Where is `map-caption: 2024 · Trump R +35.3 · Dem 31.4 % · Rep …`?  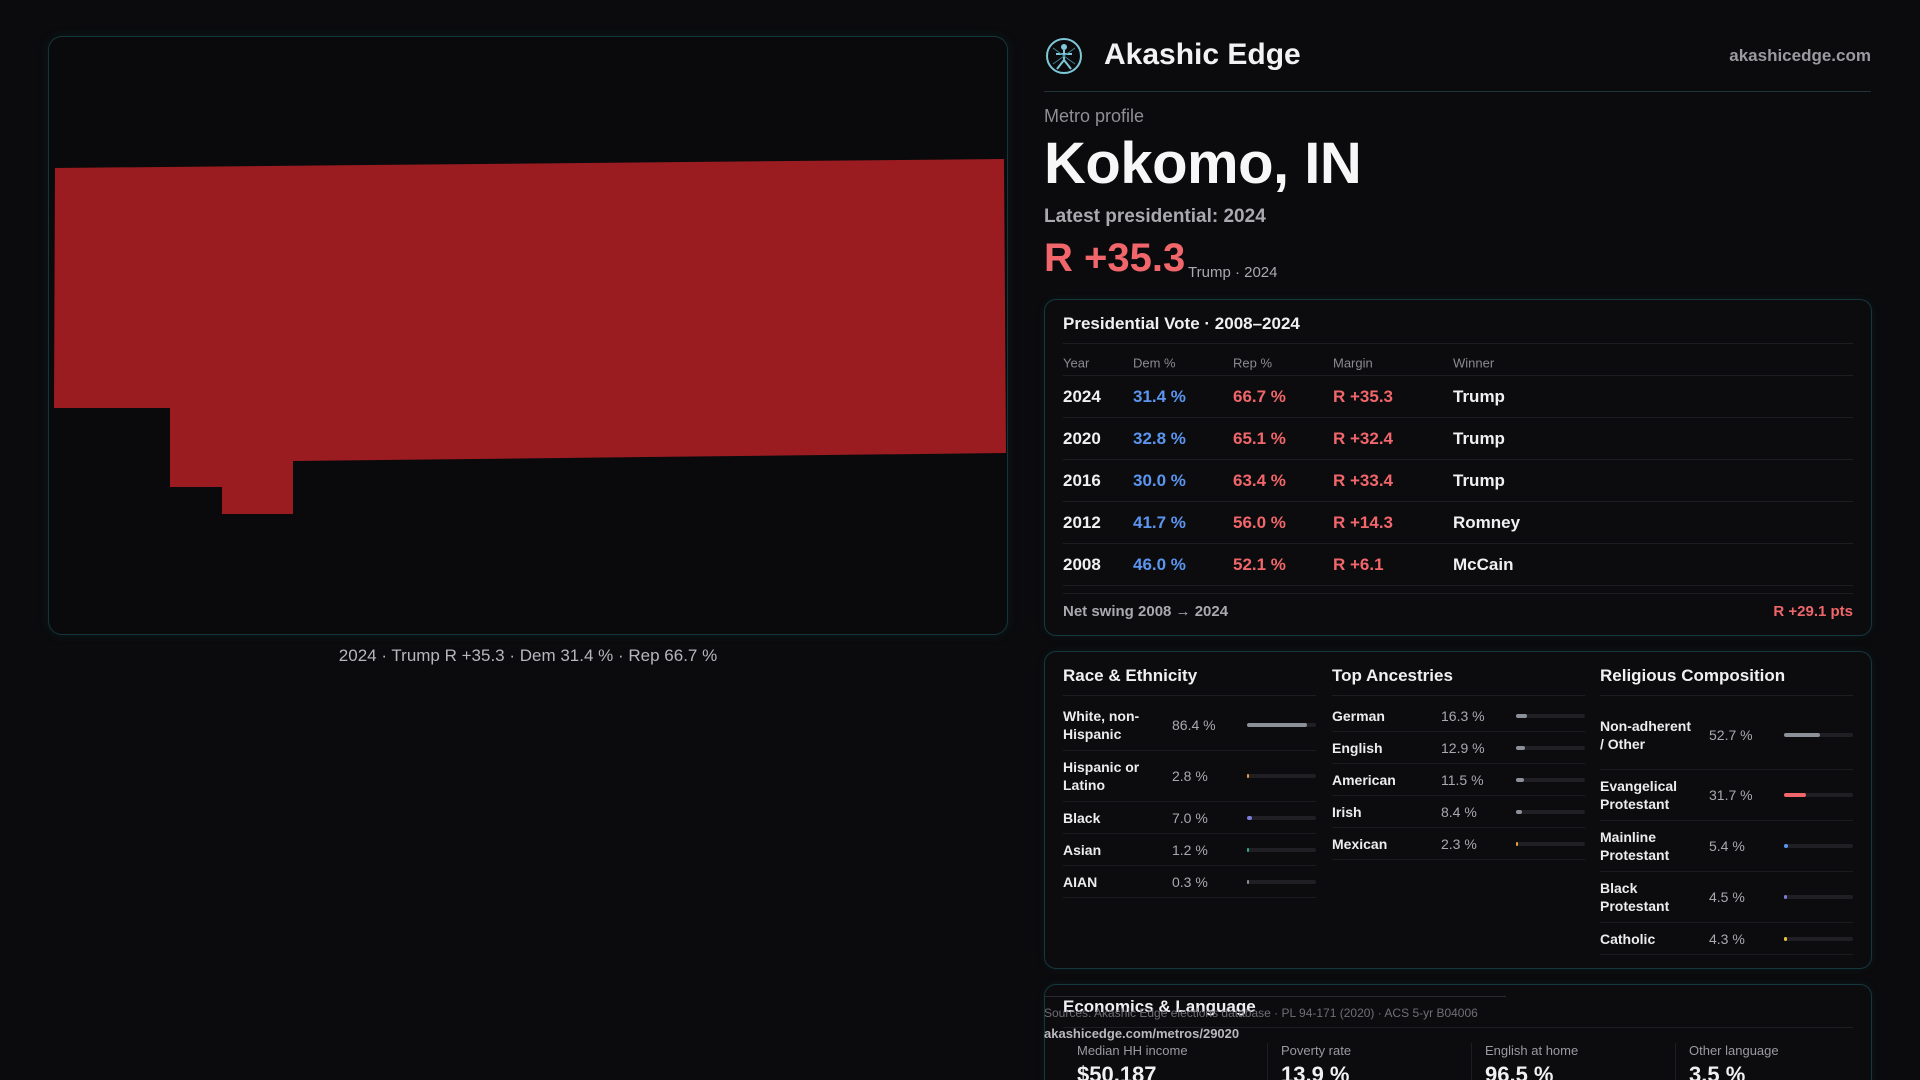 map-caption: 2024 · Trump R +35.3 · Dem 31.4 % · Rep … is located at coordinates (528, 655).